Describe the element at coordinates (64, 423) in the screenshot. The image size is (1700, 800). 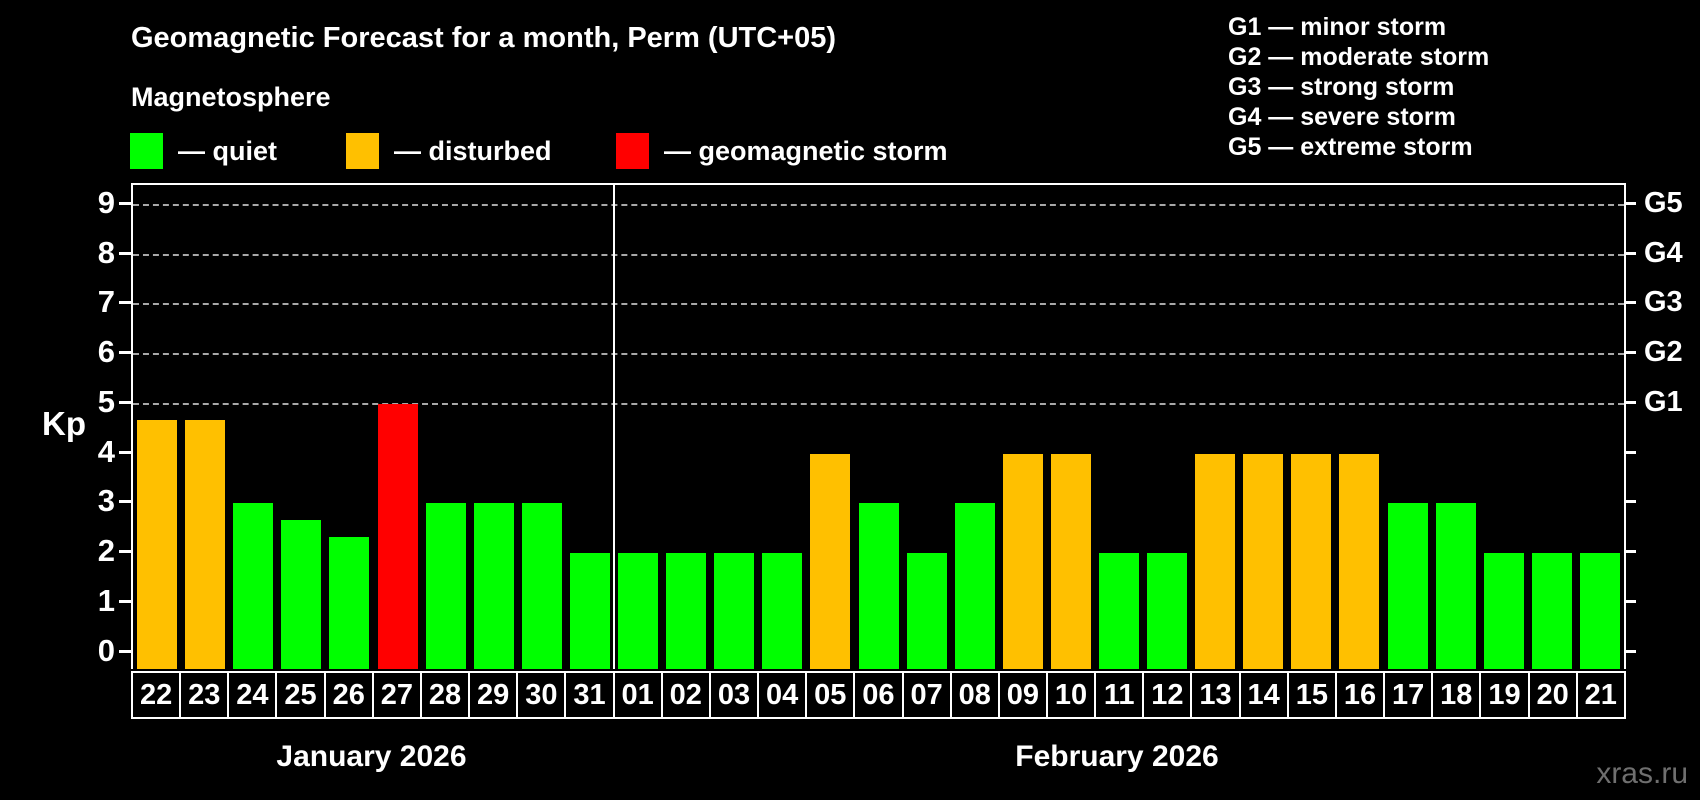
I see `y-axis-title: Kp` at that location.